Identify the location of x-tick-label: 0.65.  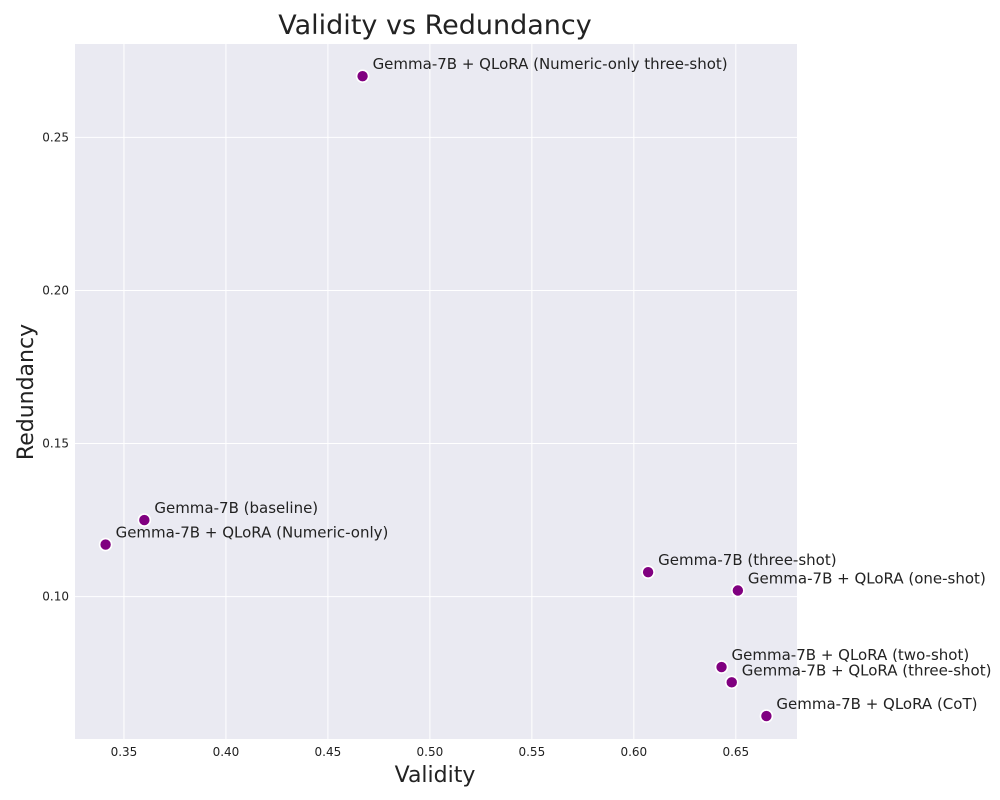
(735, 752).